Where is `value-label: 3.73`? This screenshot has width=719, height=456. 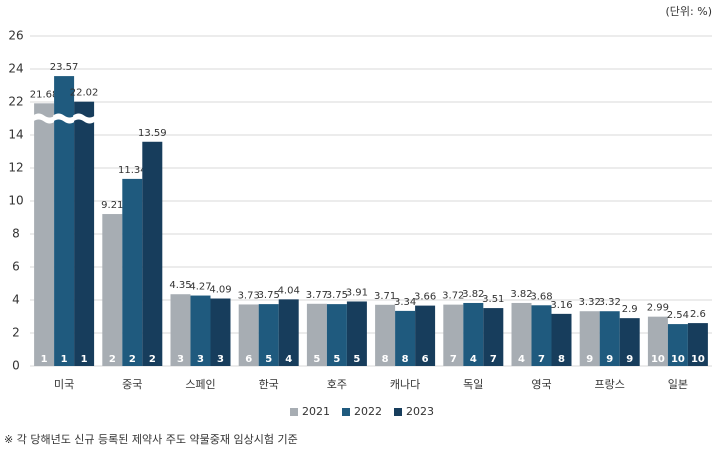 value-label: 3.73 is located at coordinates (249, 295).